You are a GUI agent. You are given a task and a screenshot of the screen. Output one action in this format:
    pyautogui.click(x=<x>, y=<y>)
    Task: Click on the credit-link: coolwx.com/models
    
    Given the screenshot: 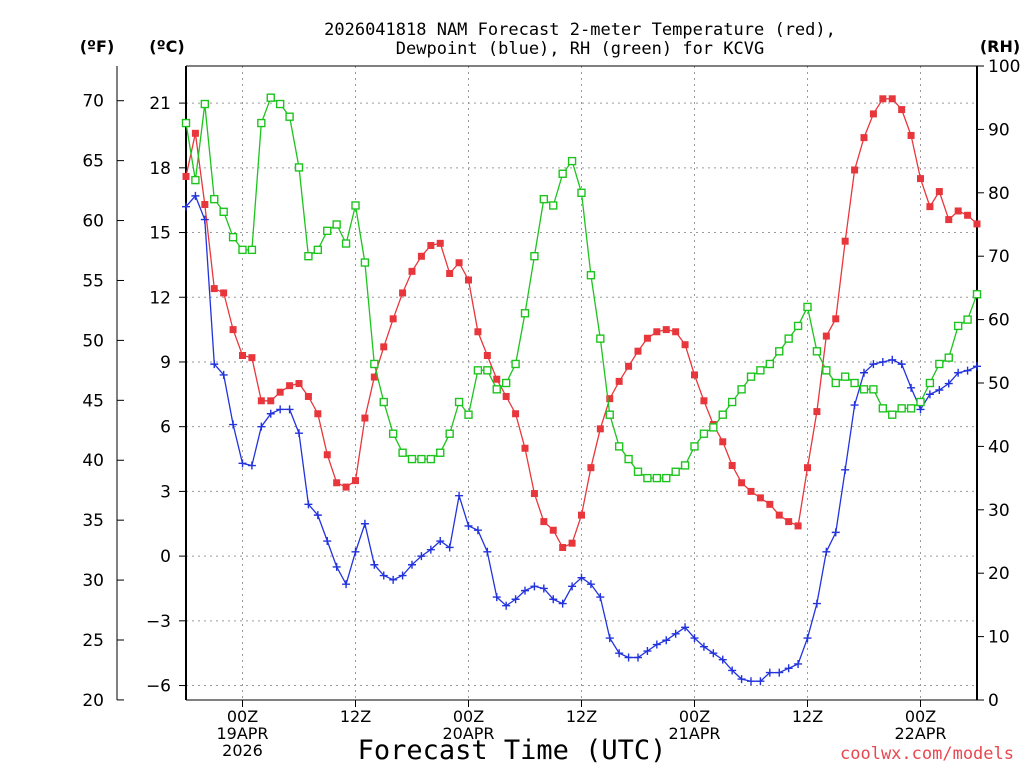 What is the action you would take?
    pyautogui.click(x=927, y=754)
    